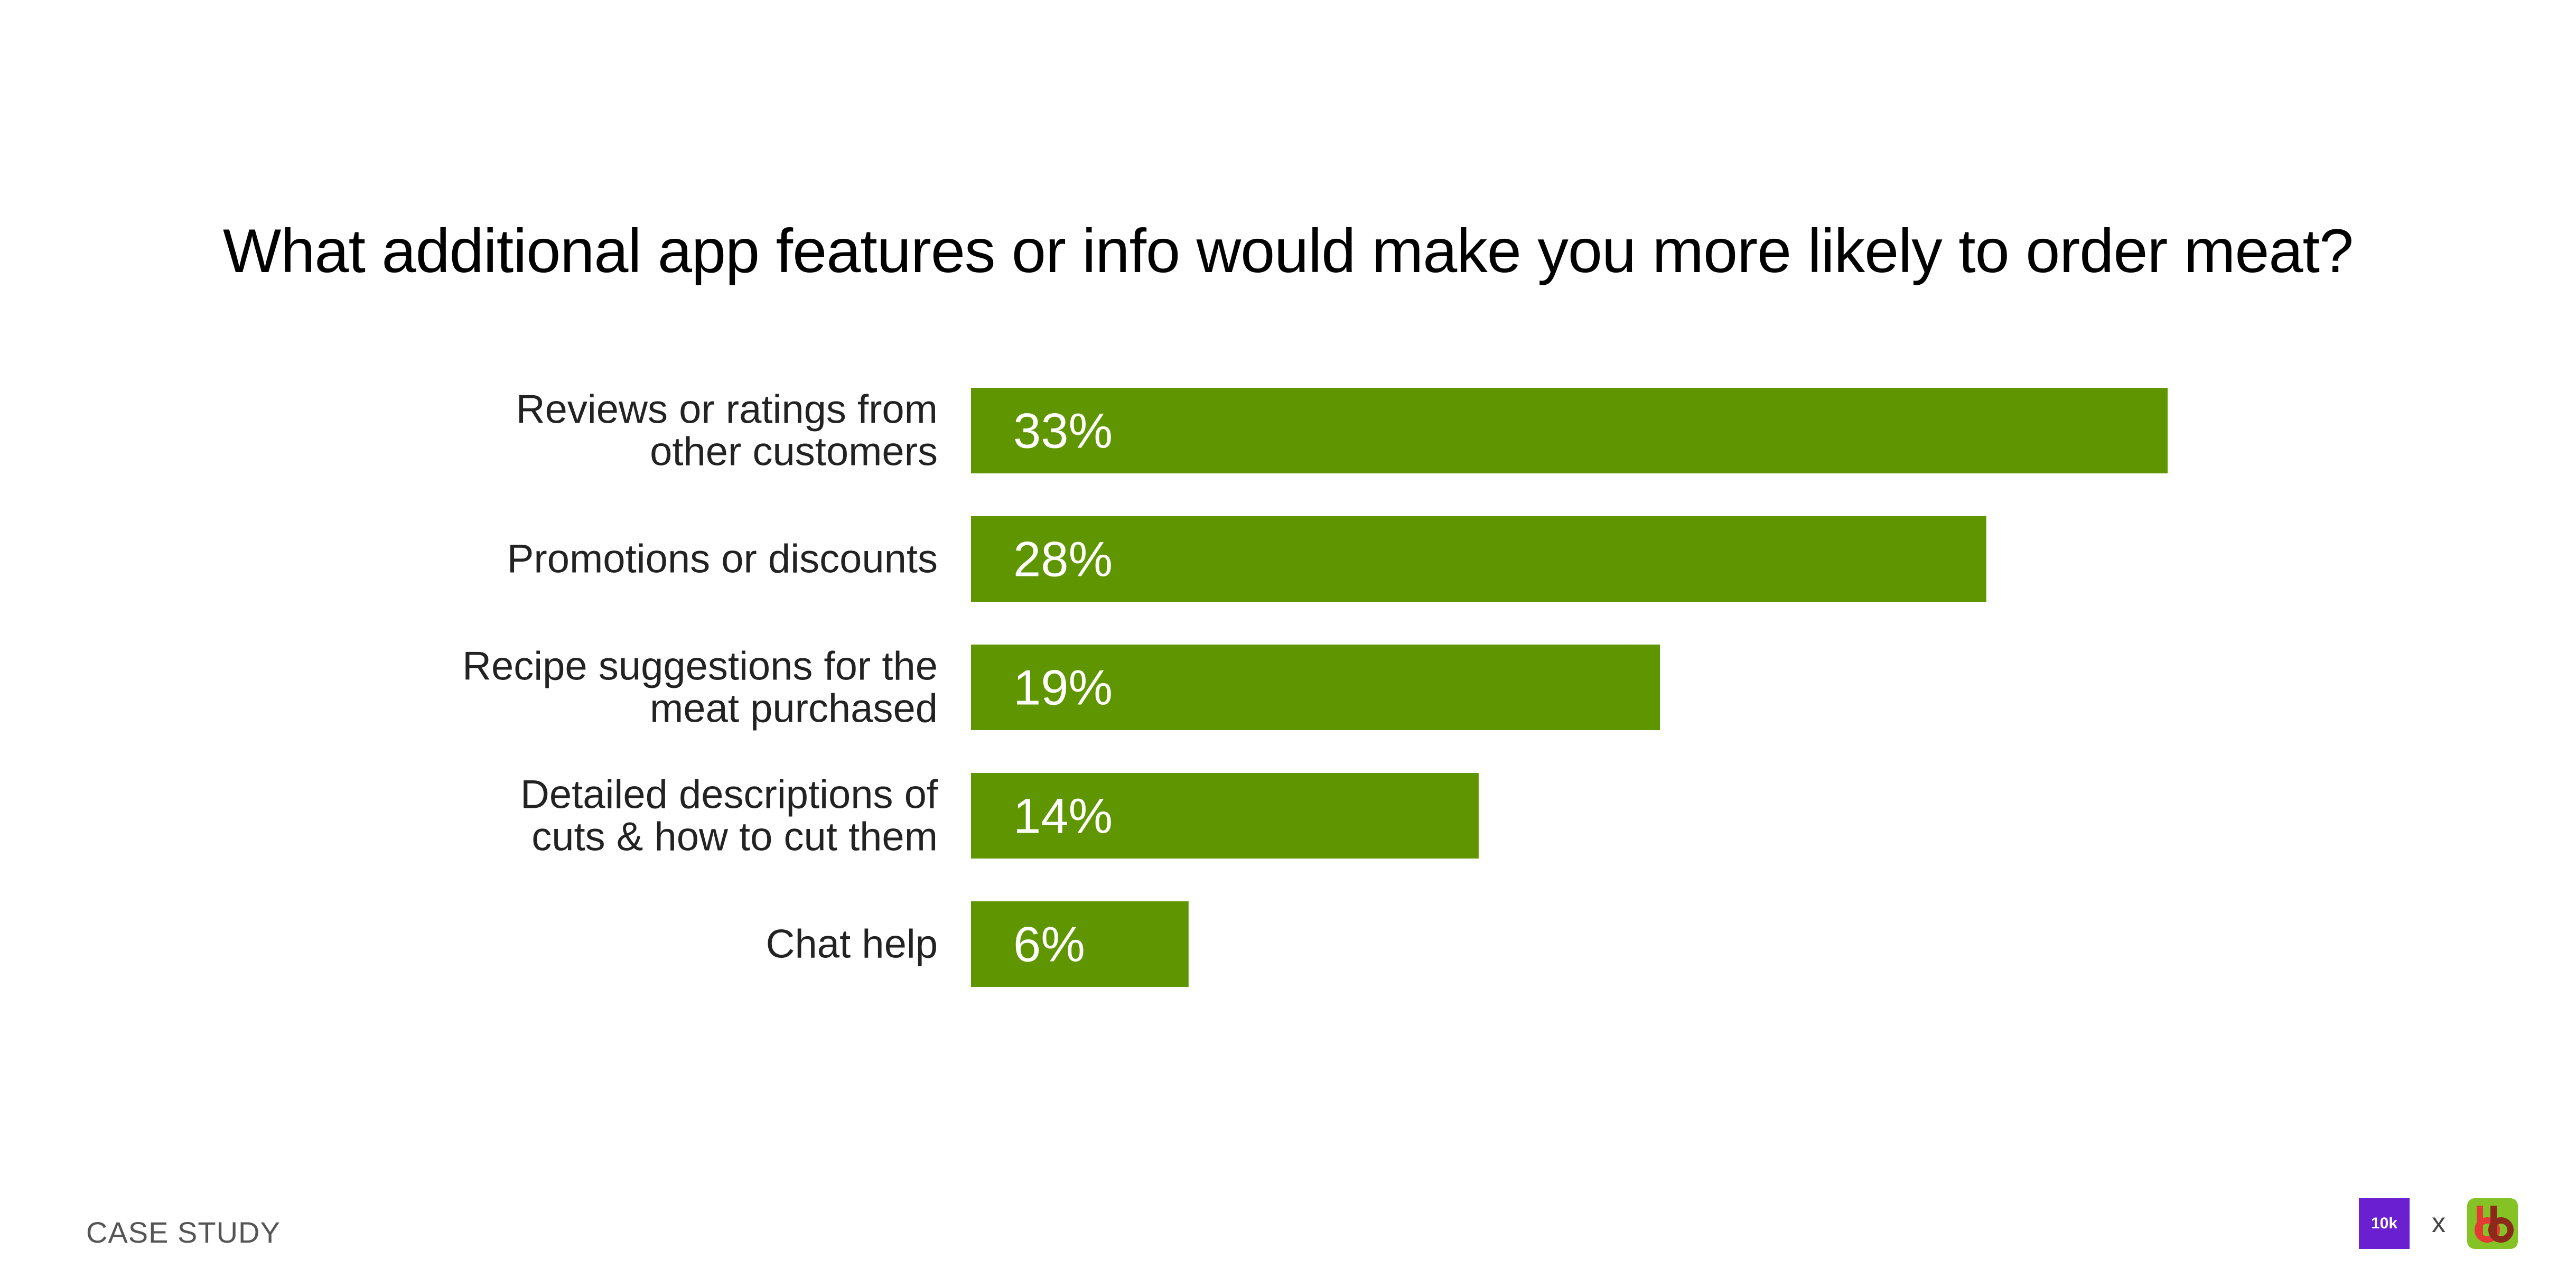 This screenshot has width=2576, height=1287. I want to click on bar-value-label: 6%, so click(1049, 945).